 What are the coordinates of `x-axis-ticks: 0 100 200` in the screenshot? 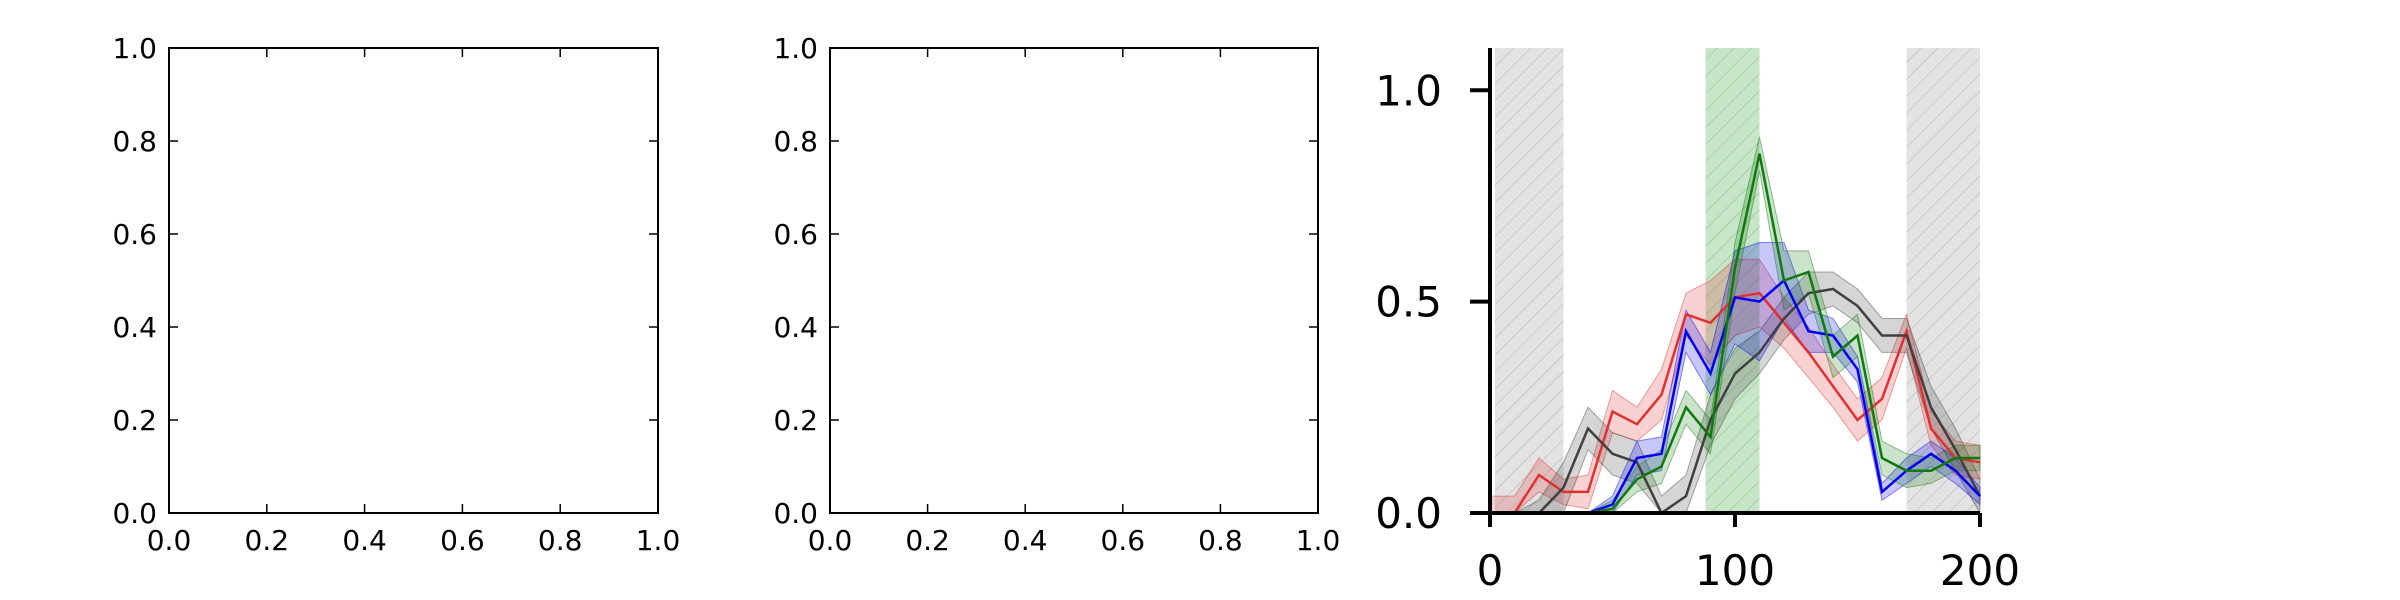 It's located at (1748, 554).